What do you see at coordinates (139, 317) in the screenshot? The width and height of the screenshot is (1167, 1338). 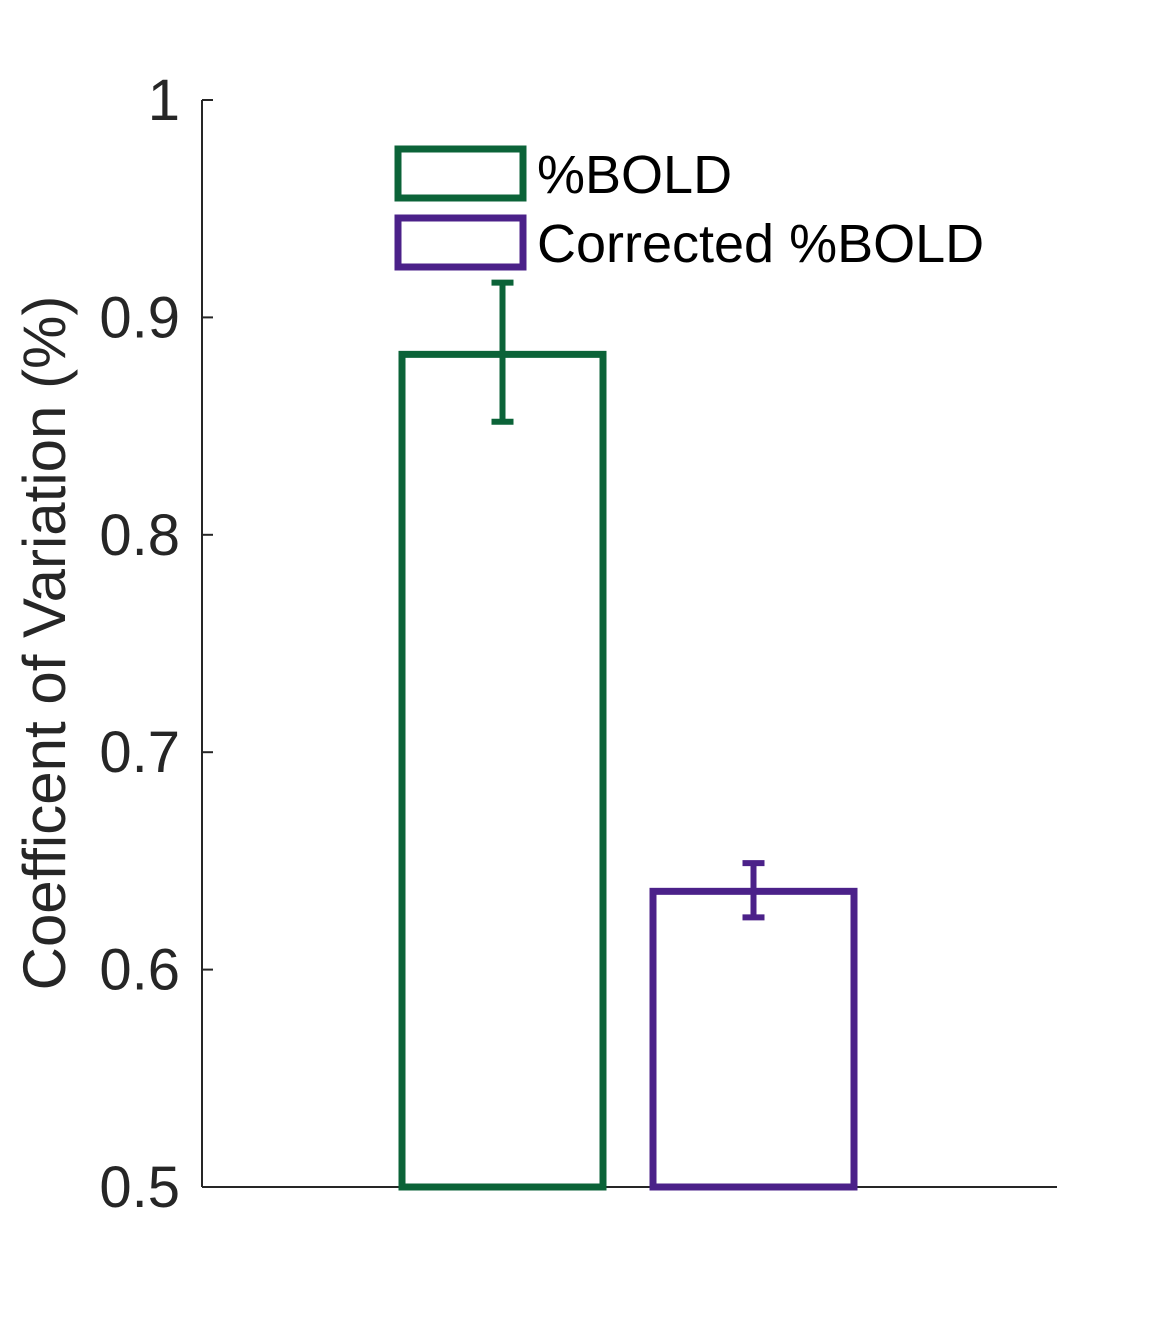 I see `y-tick-label: 0.9` at bounding box center [139, 317].